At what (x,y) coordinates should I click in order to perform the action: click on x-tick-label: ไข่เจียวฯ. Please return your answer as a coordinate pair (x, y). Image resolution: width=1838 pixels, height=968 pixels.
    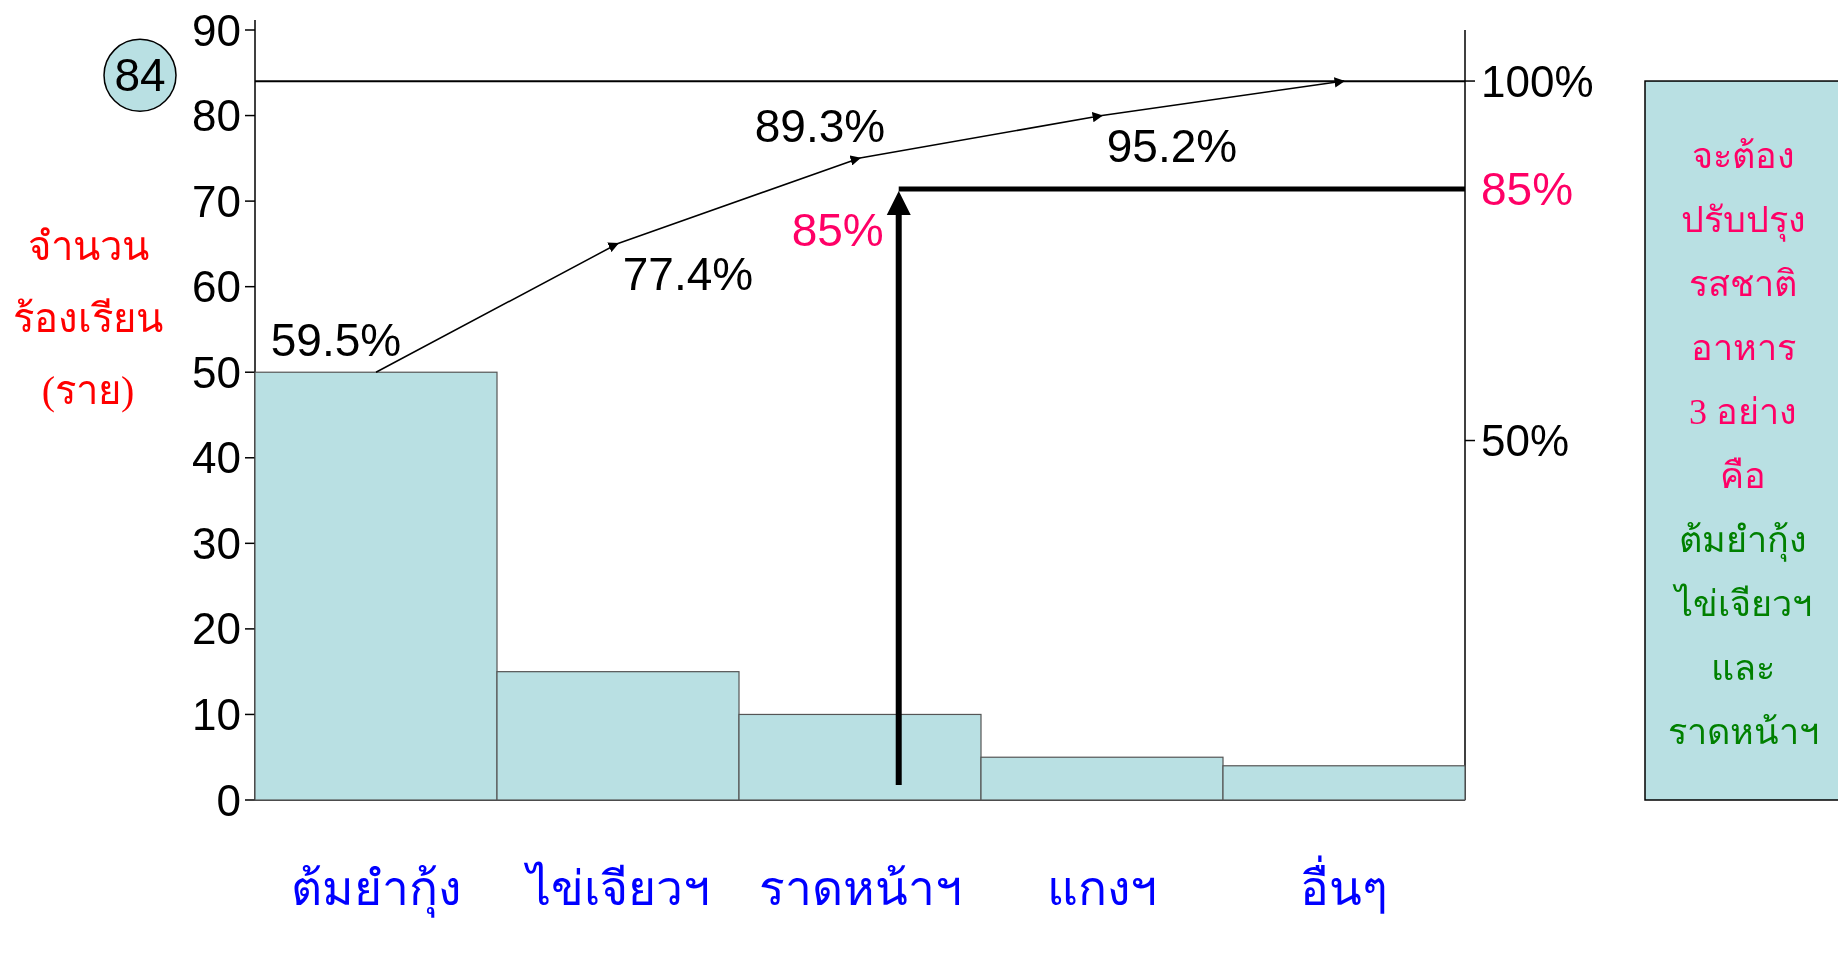
    Looking at the image, I should click on (616, 888).